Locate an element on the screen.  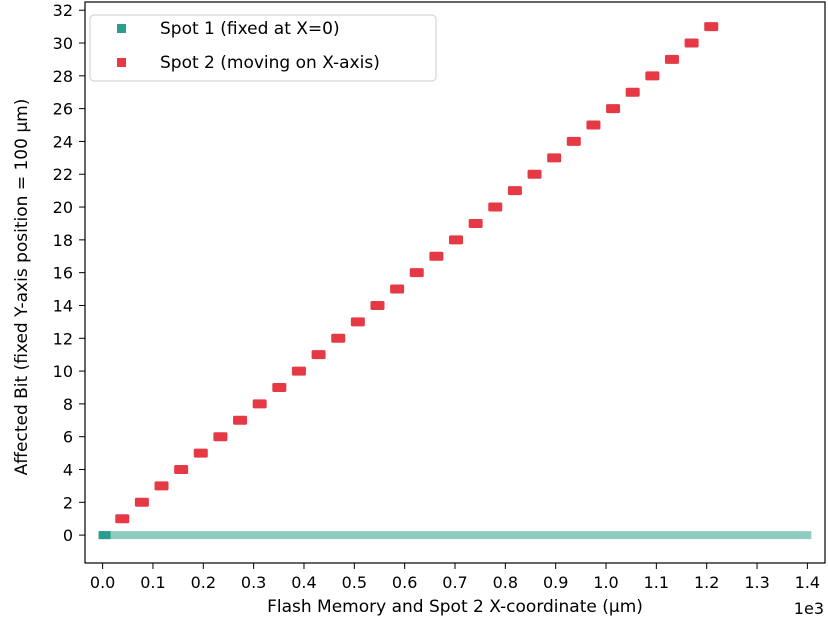
y-tick-label: 24 is located at coordinates (63, 141).